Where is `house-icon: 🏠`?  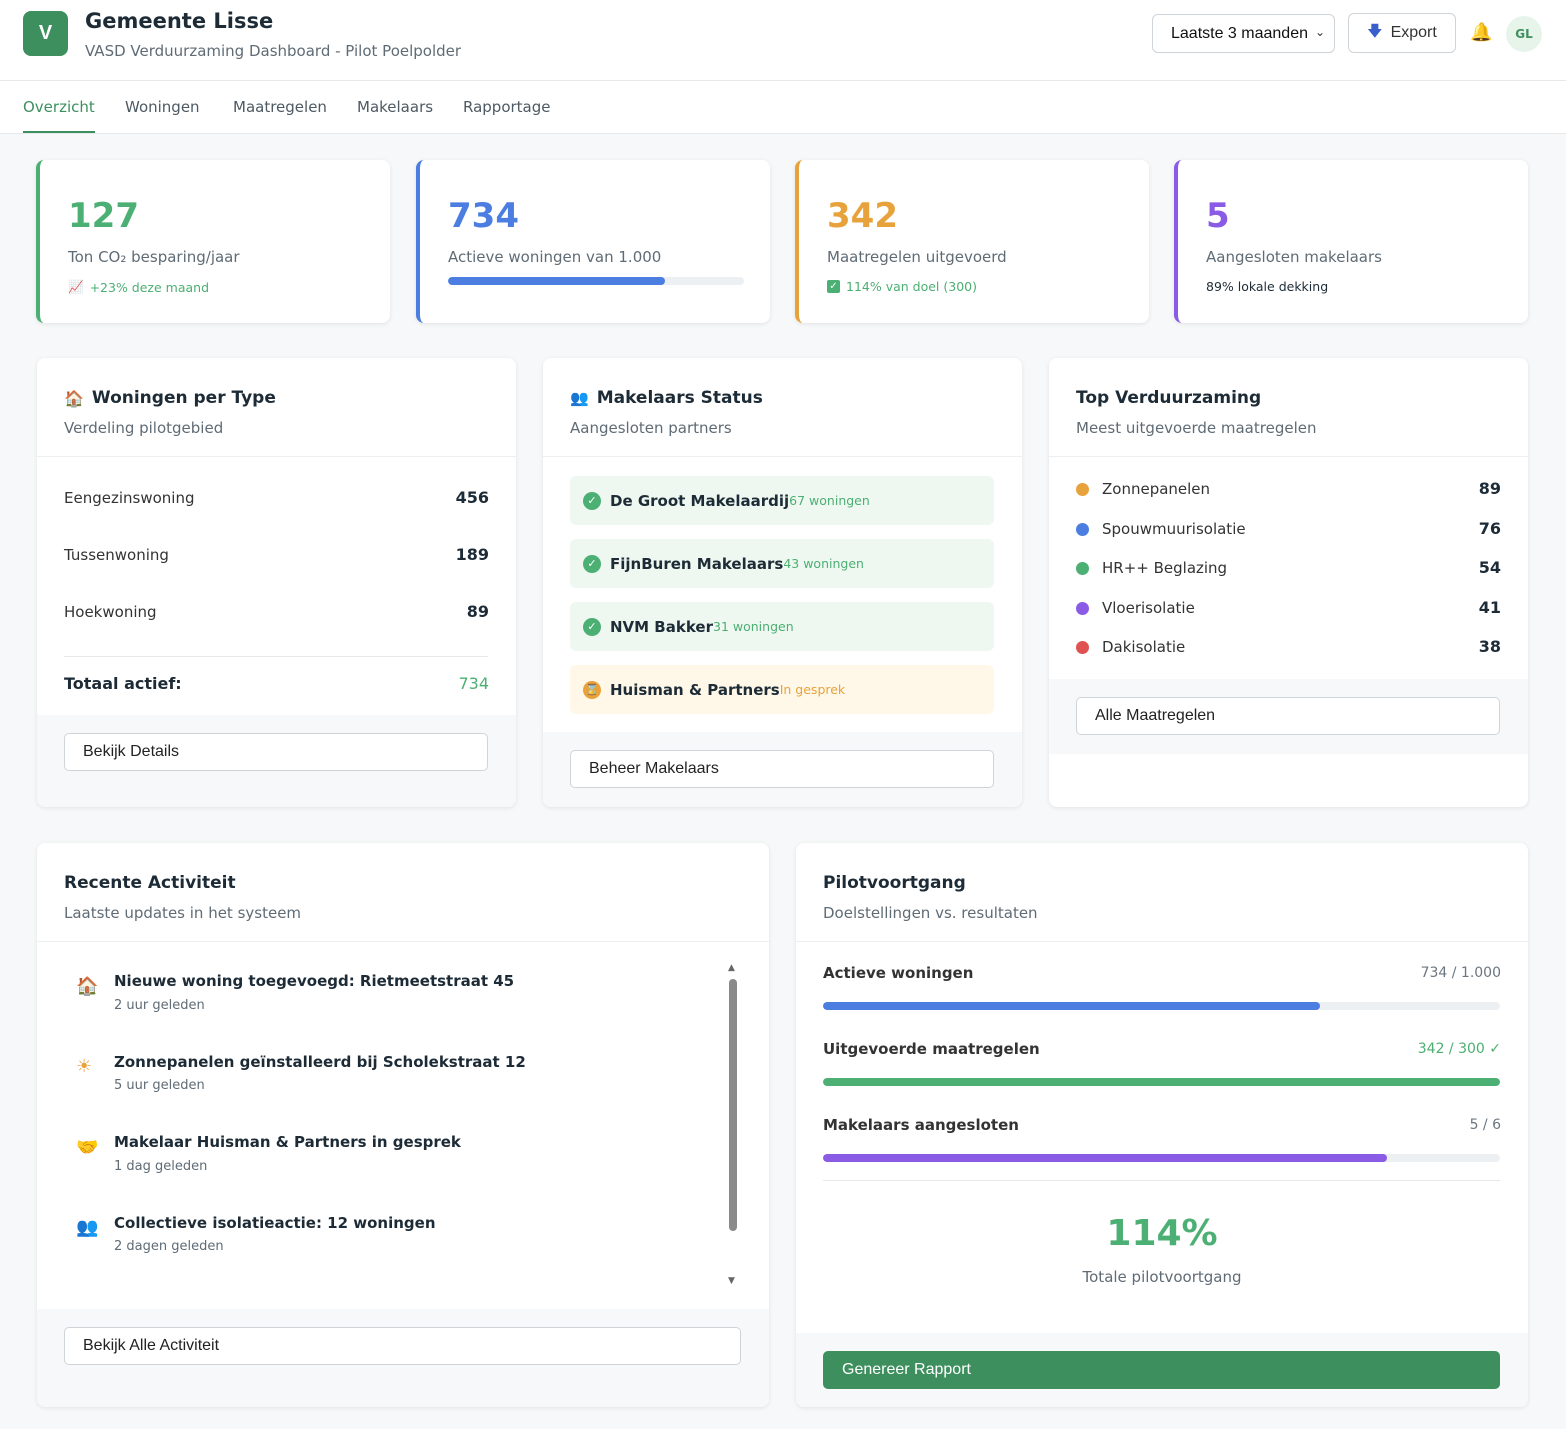 house-icon: 🏠 is located at coordinates (74, 398).